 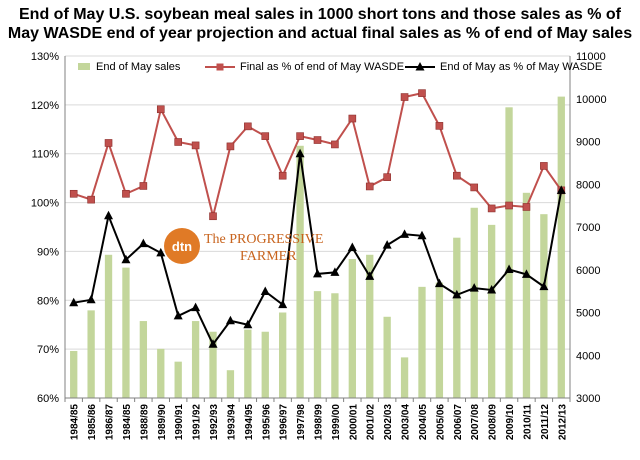 I want to click on x-tick-label: 1998/99, so click(x=319, y=422).